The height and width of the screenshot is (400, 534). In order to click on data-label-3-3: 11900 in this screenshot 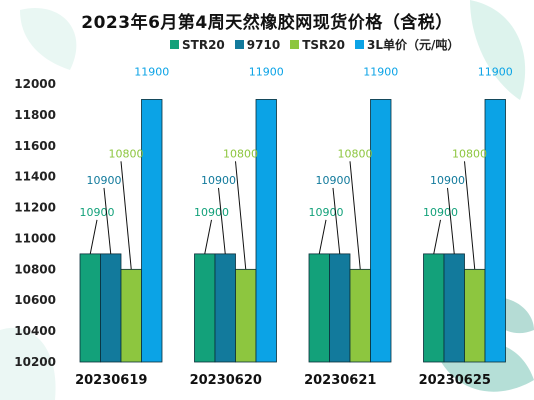, I will do `click(495, 71)`.